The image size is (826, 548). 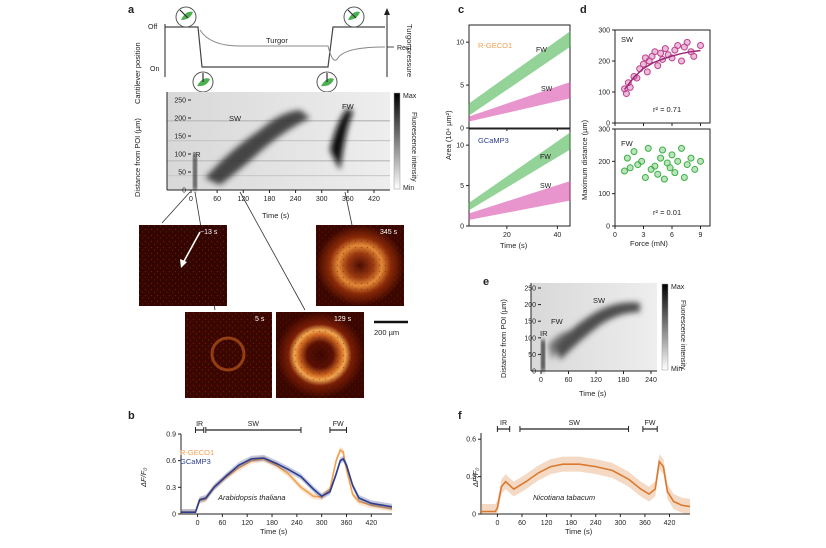 I want to click on xtick-label: 9, so click(x=701, y=235).